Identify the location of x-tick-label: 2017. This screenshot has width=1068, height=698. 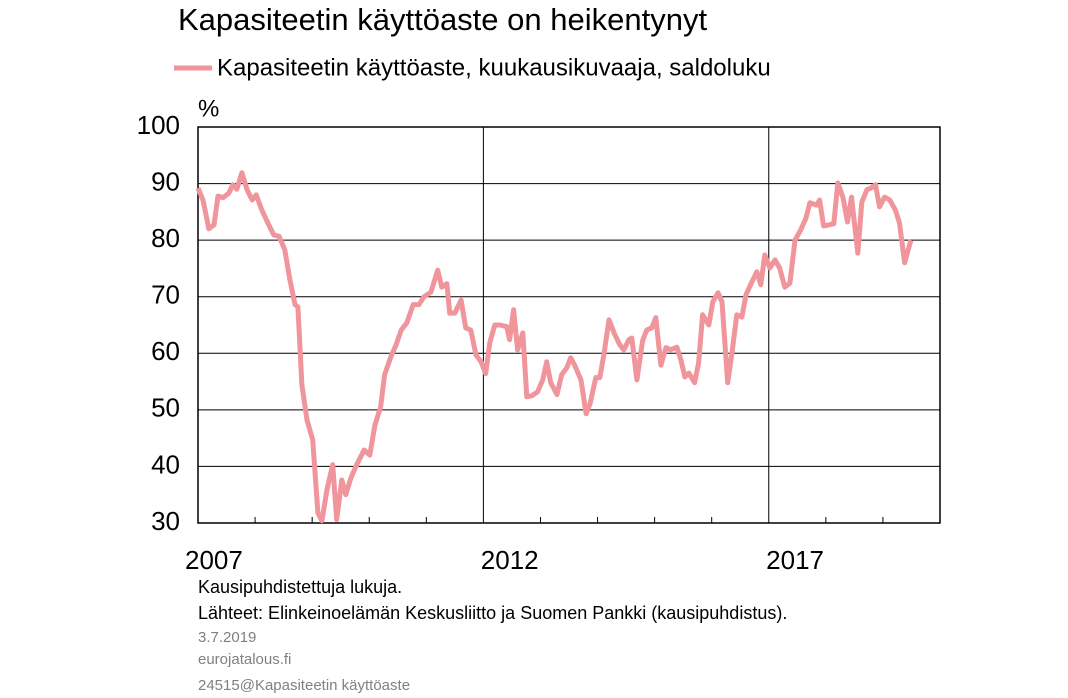
(795, 560).